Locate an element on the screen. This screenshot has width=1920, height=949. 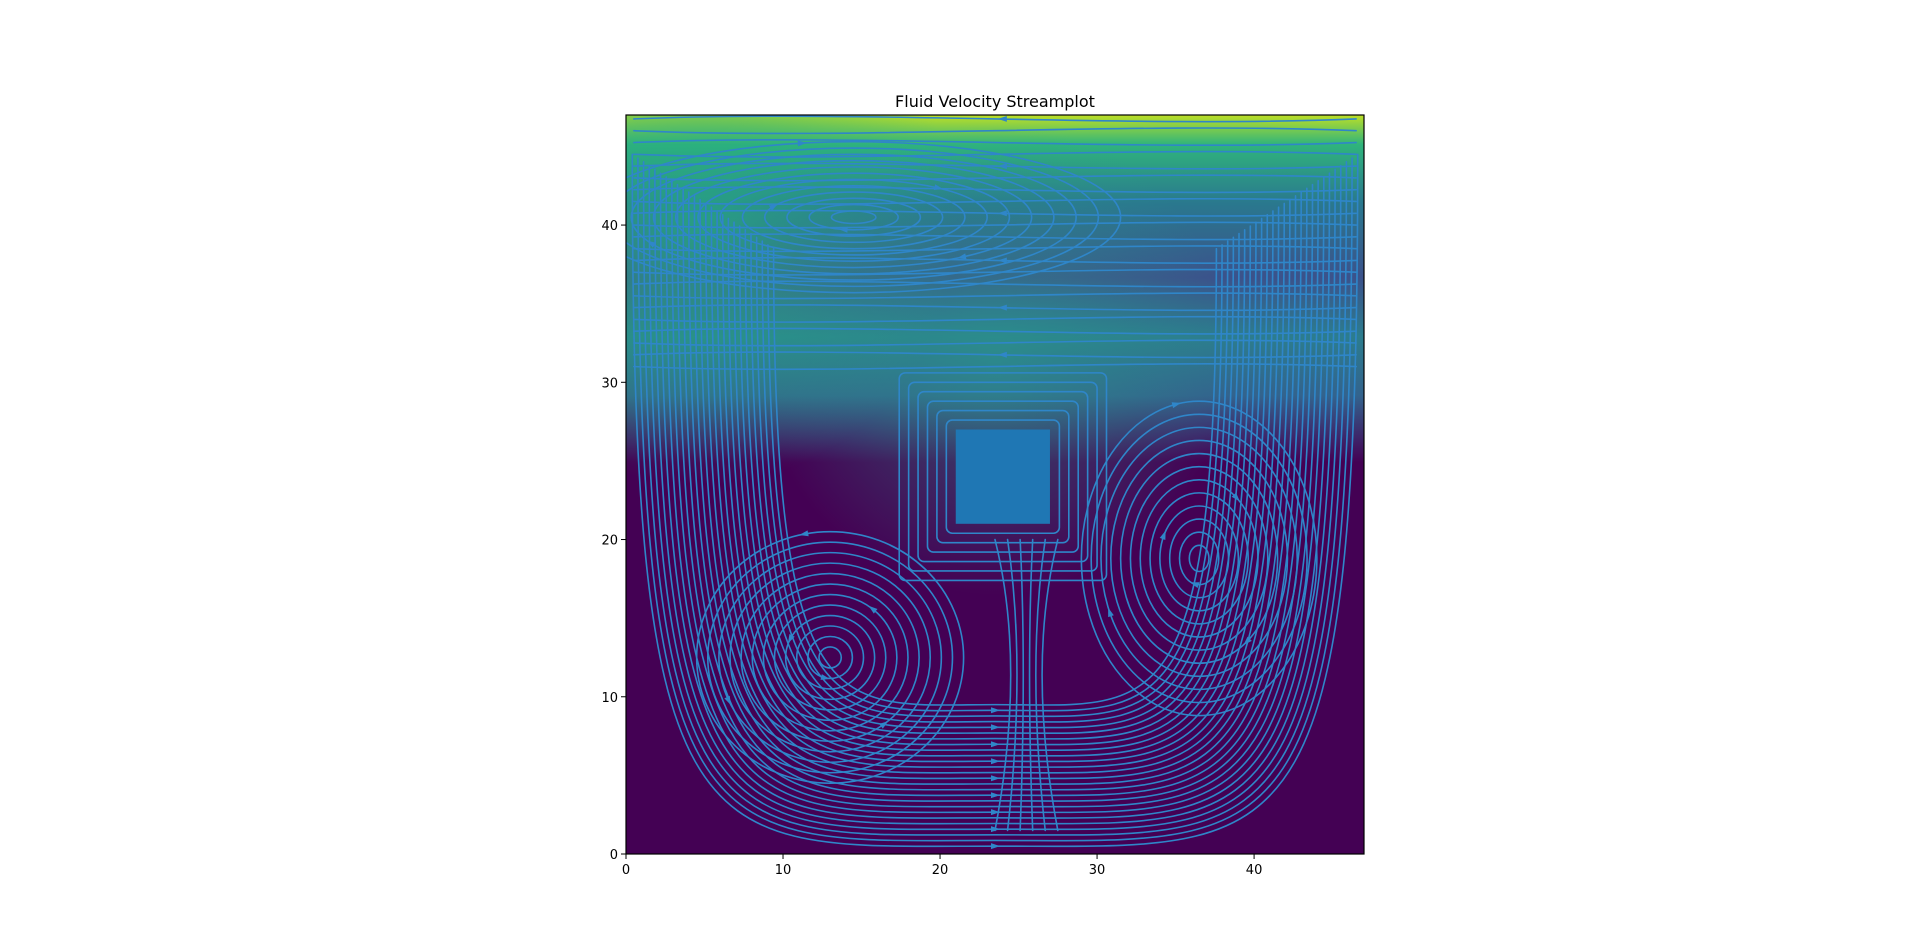
y-tick-label: 30 is located at coordinates (609, 383).